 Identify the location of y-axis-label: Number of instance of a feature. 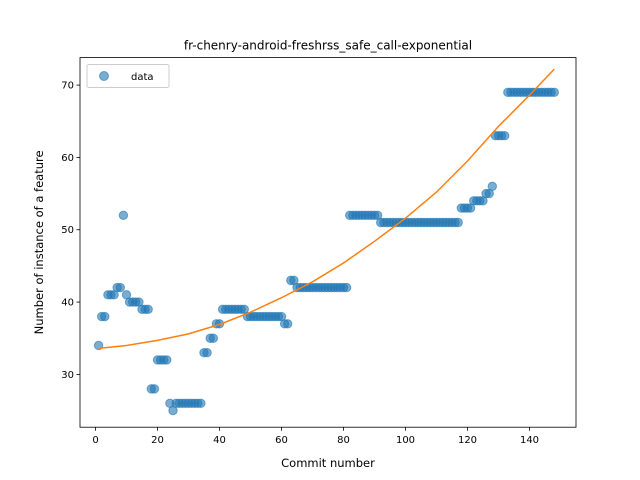
(39, 242).